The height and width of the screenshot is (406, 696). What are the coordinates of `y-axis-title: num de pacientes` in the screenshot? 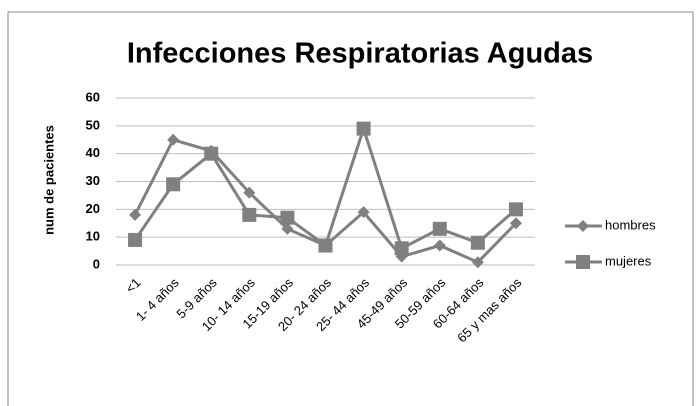 It's located at (48, 180).